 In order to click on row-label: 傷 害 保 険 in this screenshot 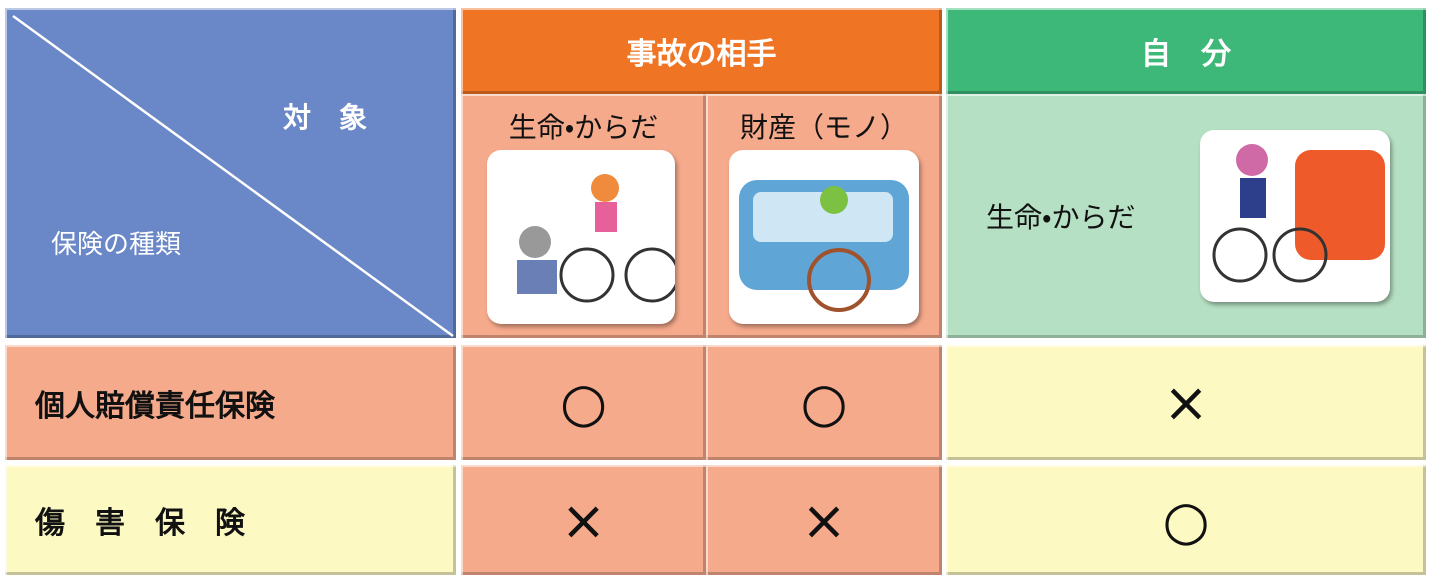, I will do `click(230, 520)`.